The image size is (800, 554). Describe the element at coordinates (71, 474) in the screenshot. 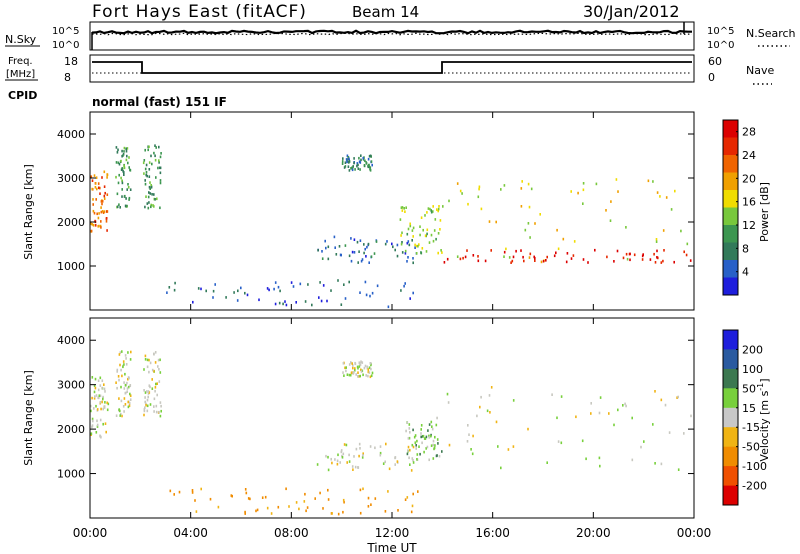

I see `y-tick-label: 1000` at that location.